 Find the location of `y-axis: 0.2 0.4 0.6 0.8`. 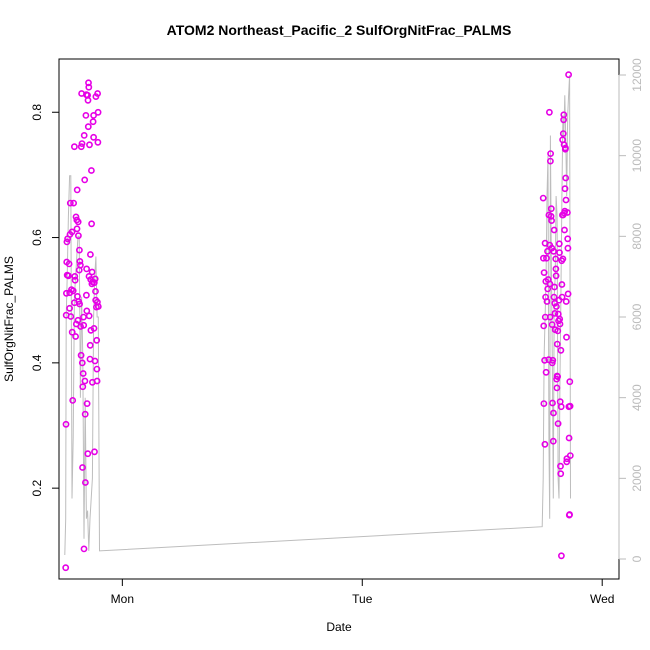

y-axis: 0.2 0.4 0.6 0.8 is located at coordinates (45, 300).